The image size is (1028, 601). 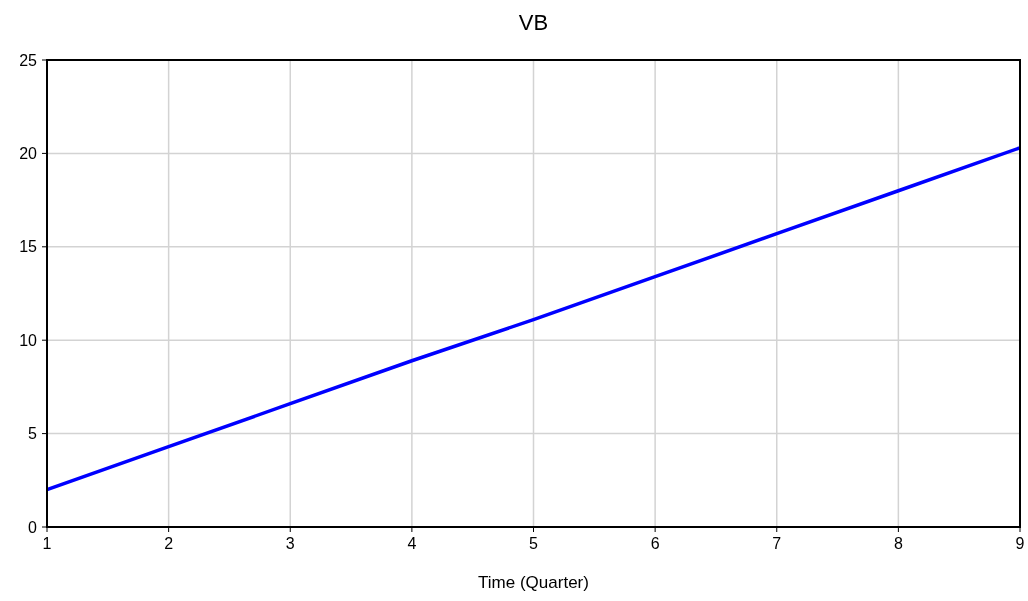 What do you see at coordinates (169, 543) in the screenshot?
I see `x-tick-label: 2` at bounding box center [169, 543].